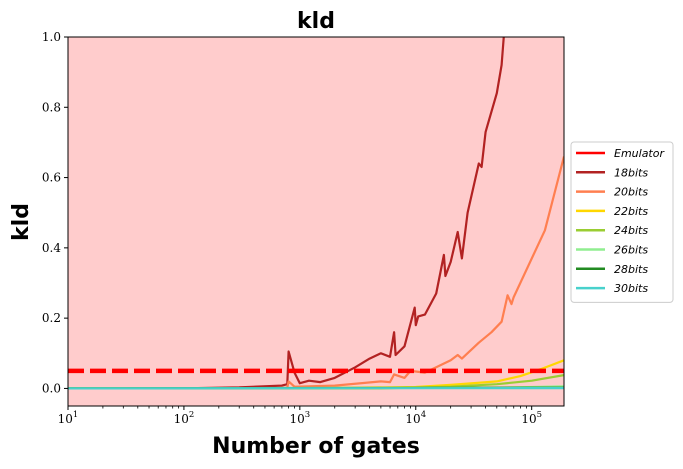 The height and width of the screenshot is (469, 683). Describe the element at coordinates (51, 178) in the screenshot. I see `y-tick-label: 0.6` at that location.